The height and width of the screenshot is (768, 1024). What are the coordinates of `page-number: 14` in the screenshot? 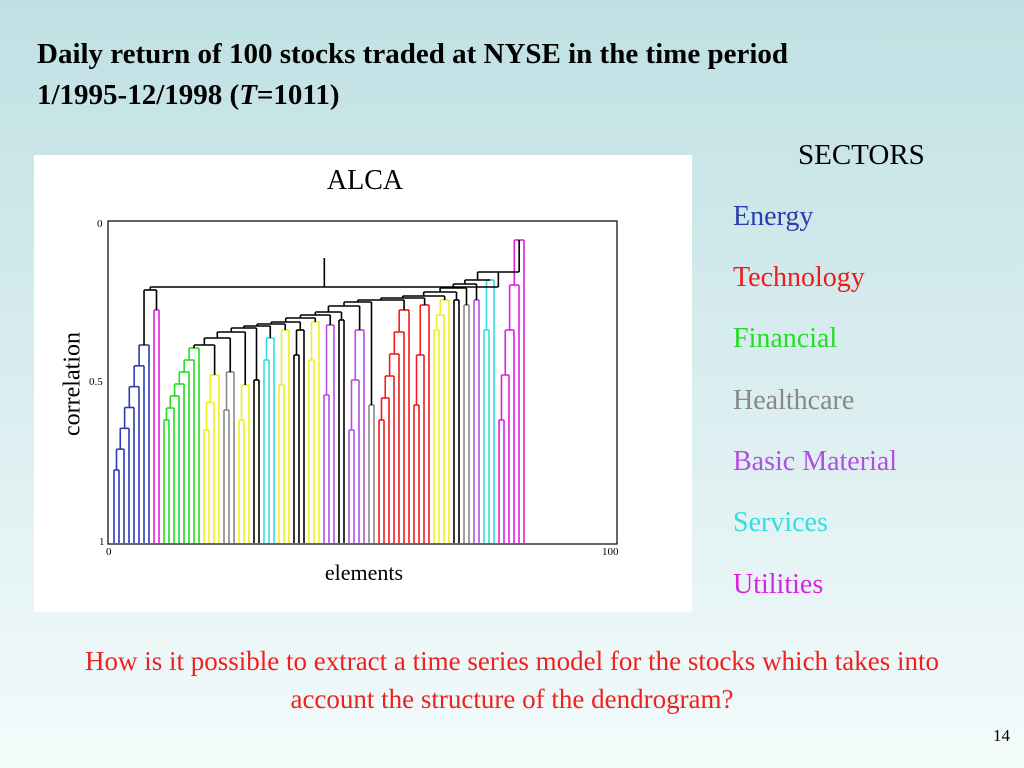 It's located at (1001, 735).